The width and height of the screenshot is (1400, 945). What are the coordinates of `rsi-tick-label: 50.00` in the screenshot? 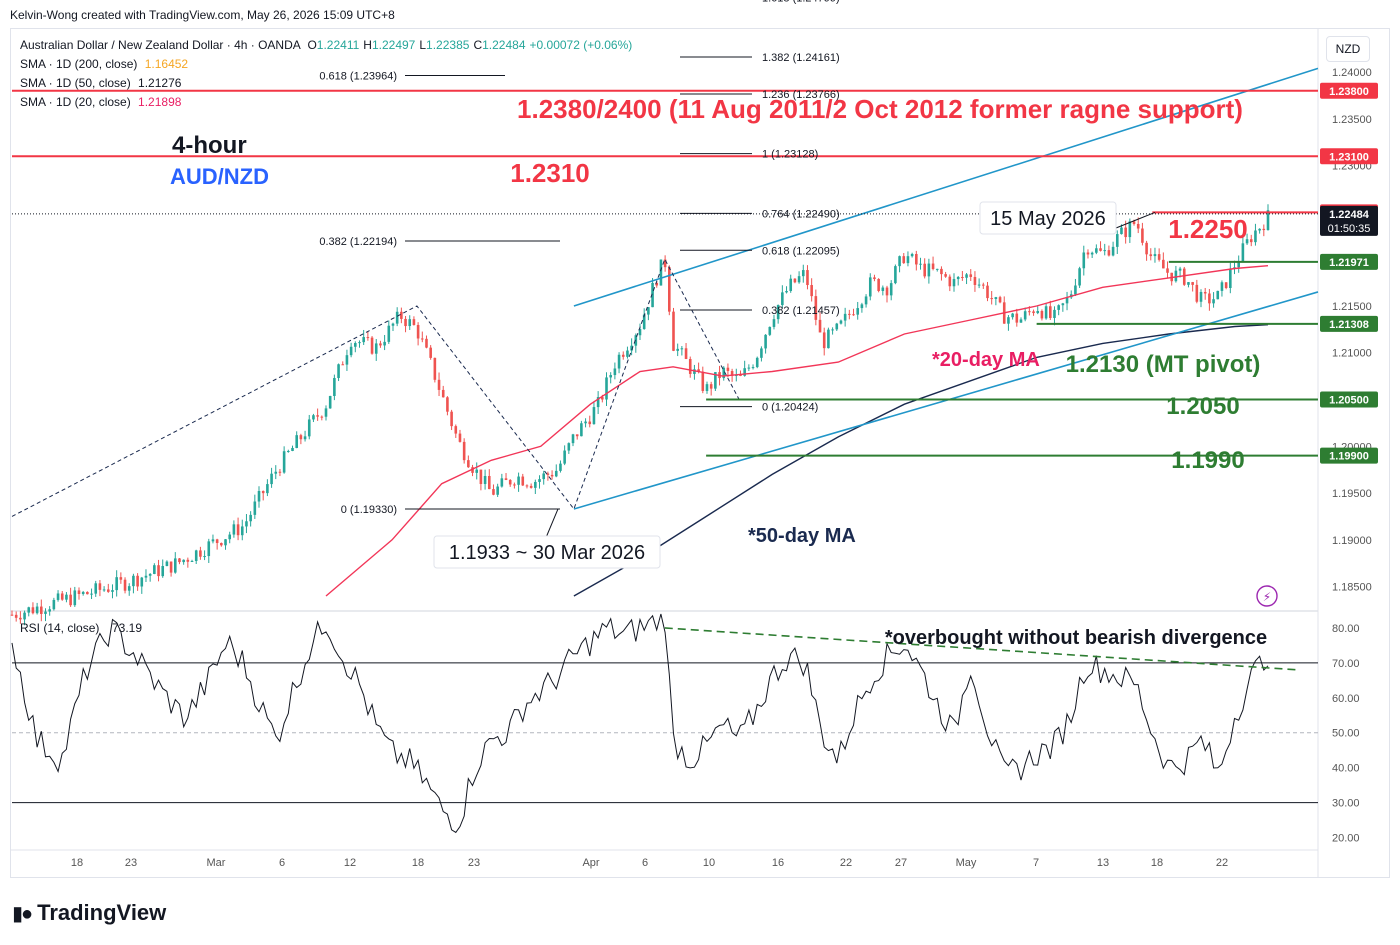 It's located at (1346, 734).